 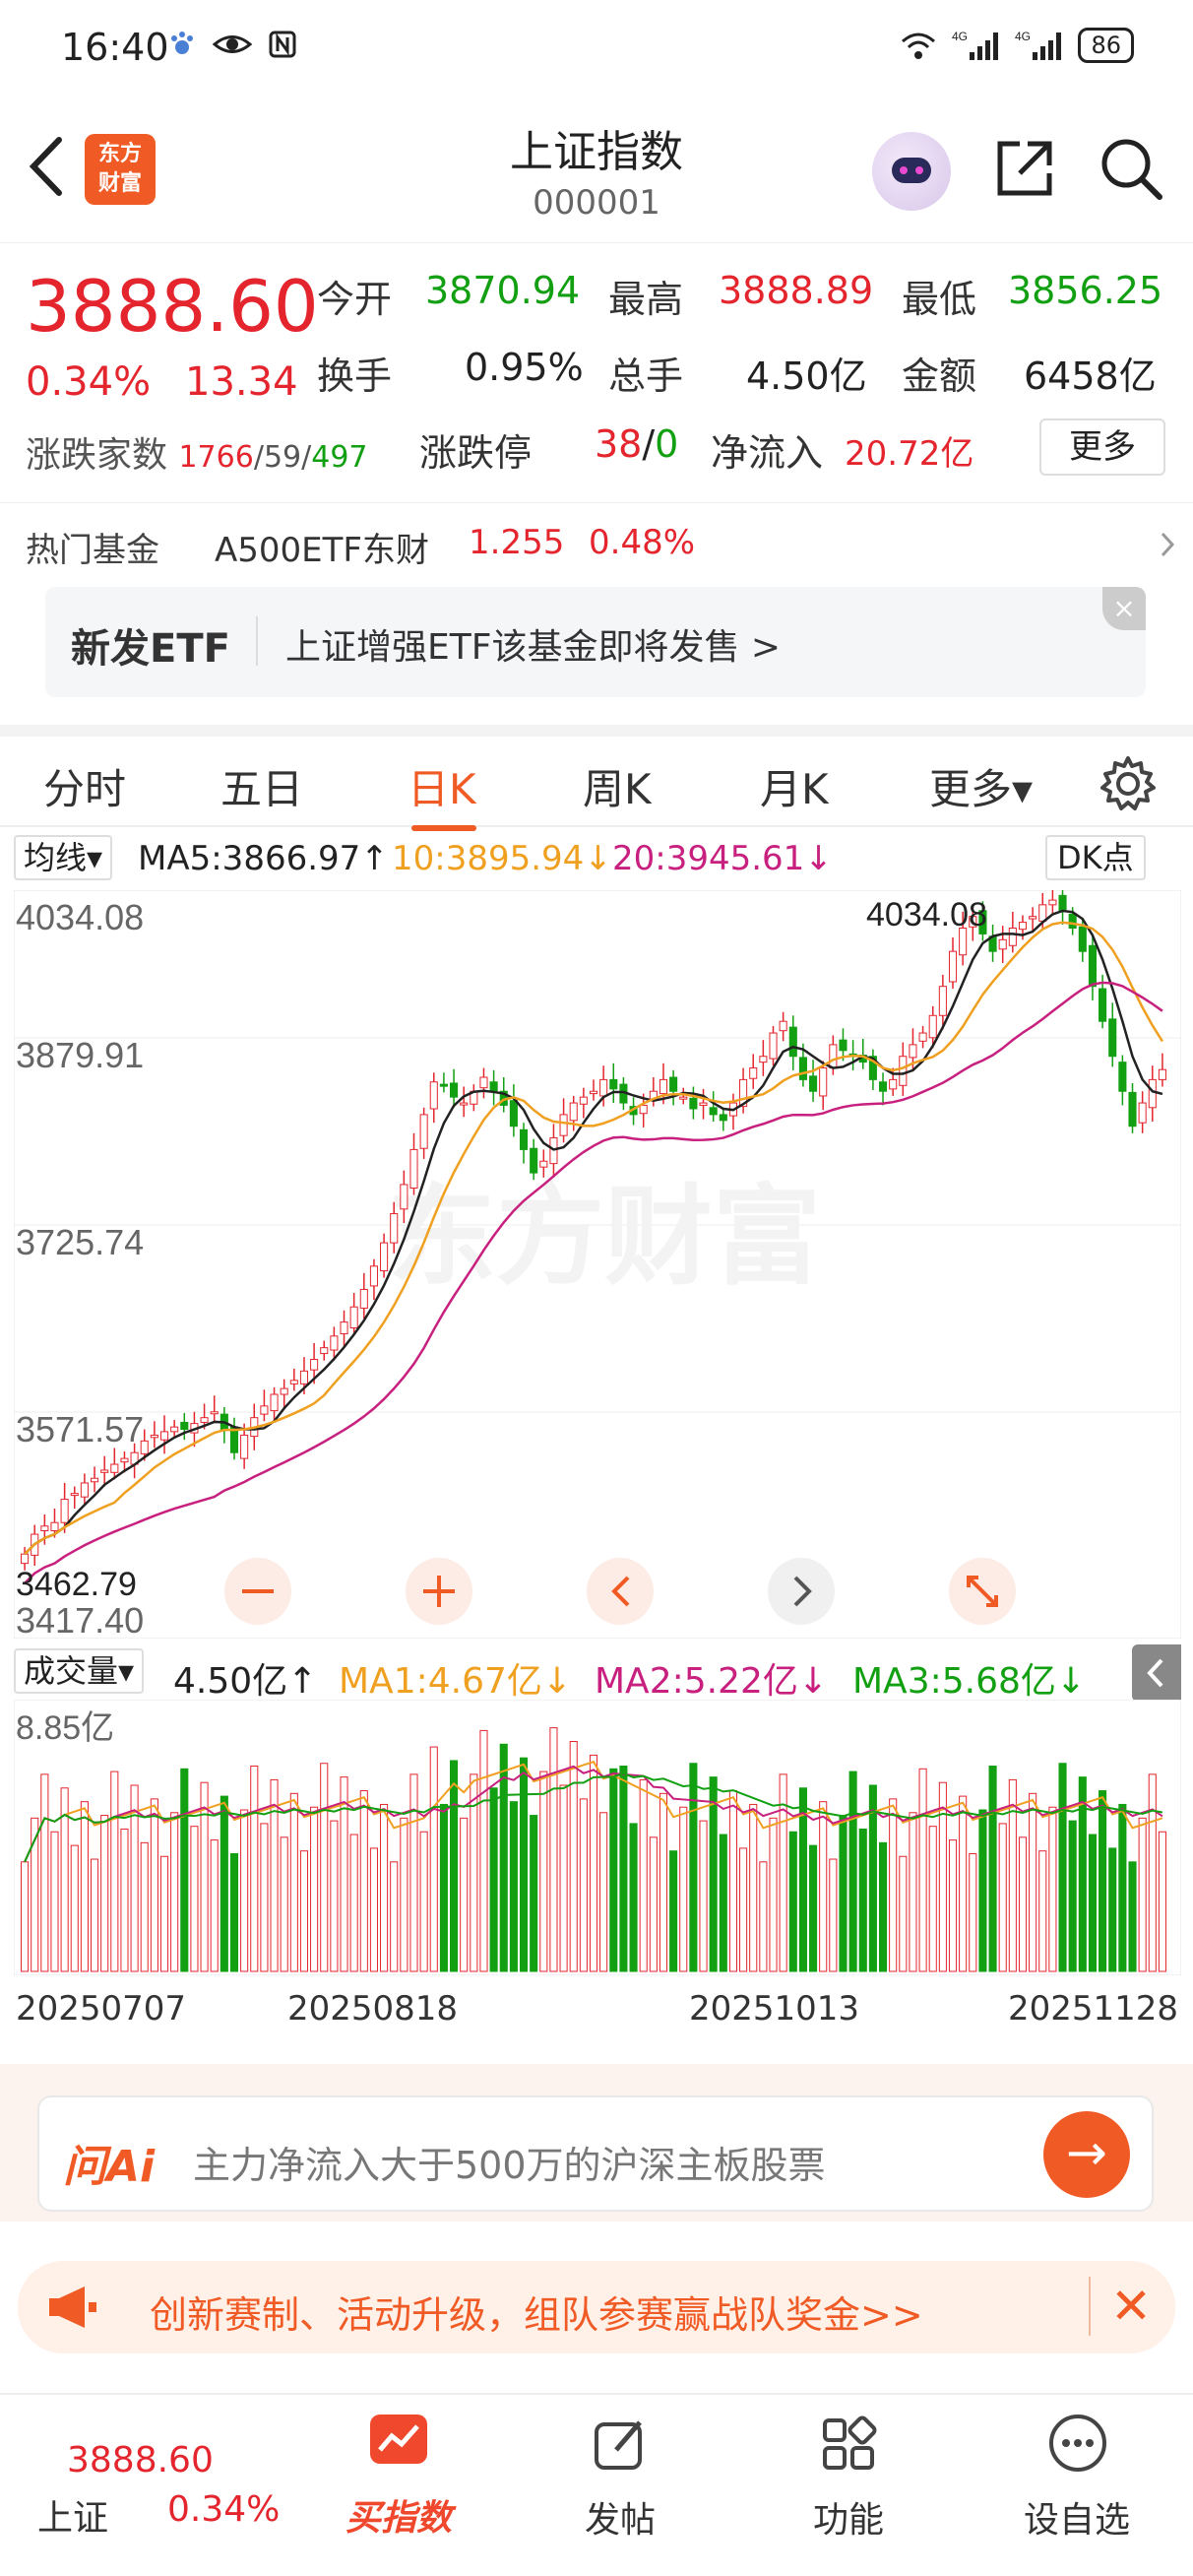 I want to click on close-icon: ✕, so click(x=1120, y=2306).